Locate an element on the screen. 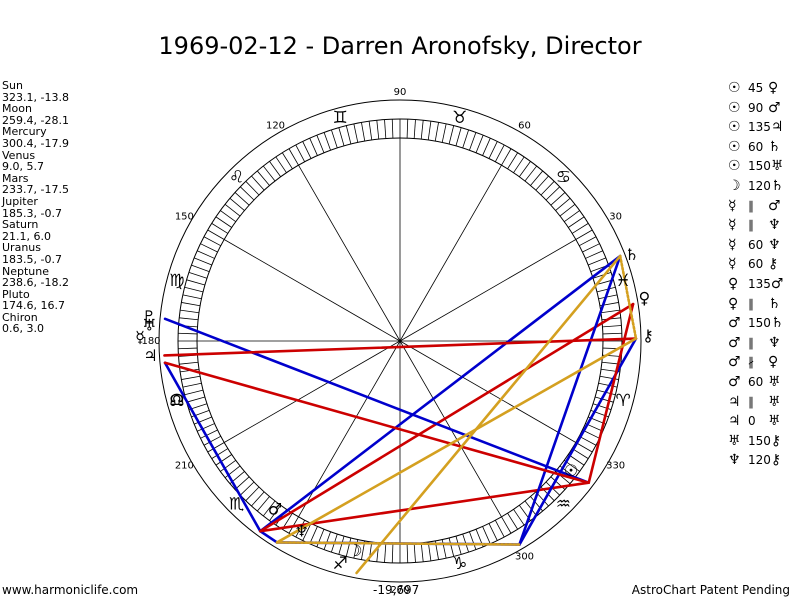 Image resolution: width=800 pixels, height=600 pixels. degree-label: 120 is located at coordinates (275, 125).